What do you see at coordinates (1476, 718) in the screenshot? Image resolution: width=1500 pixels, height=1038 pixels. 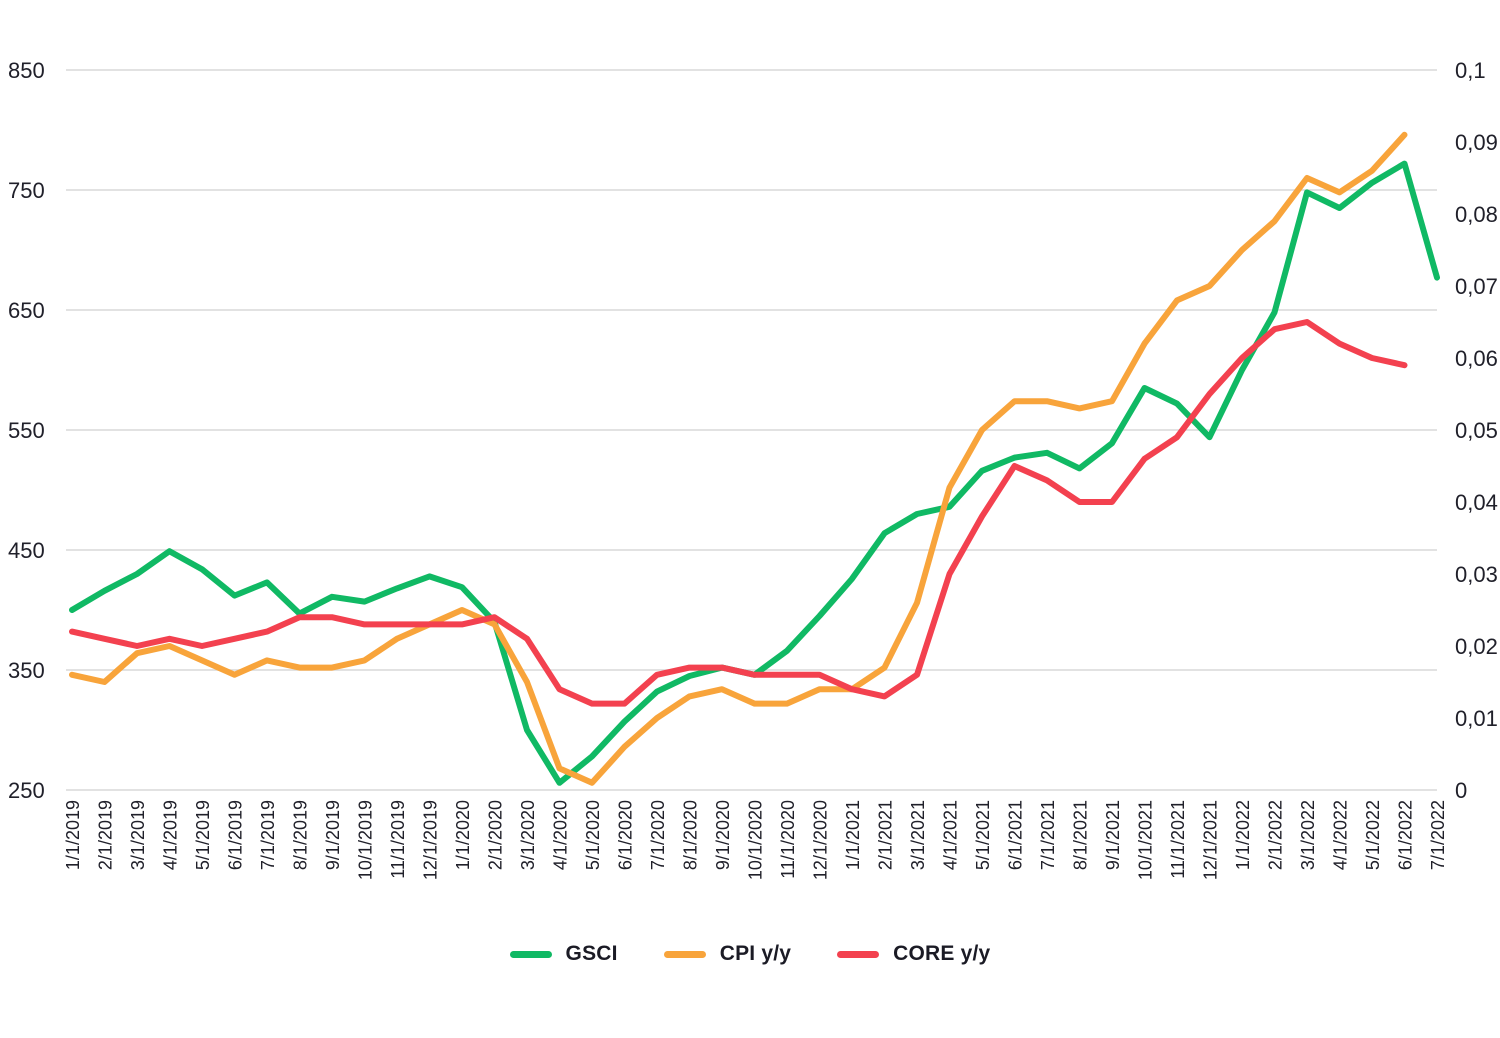 I see `y-axis-right-tick-label: 0,01` at bounding box center [1476, 718].